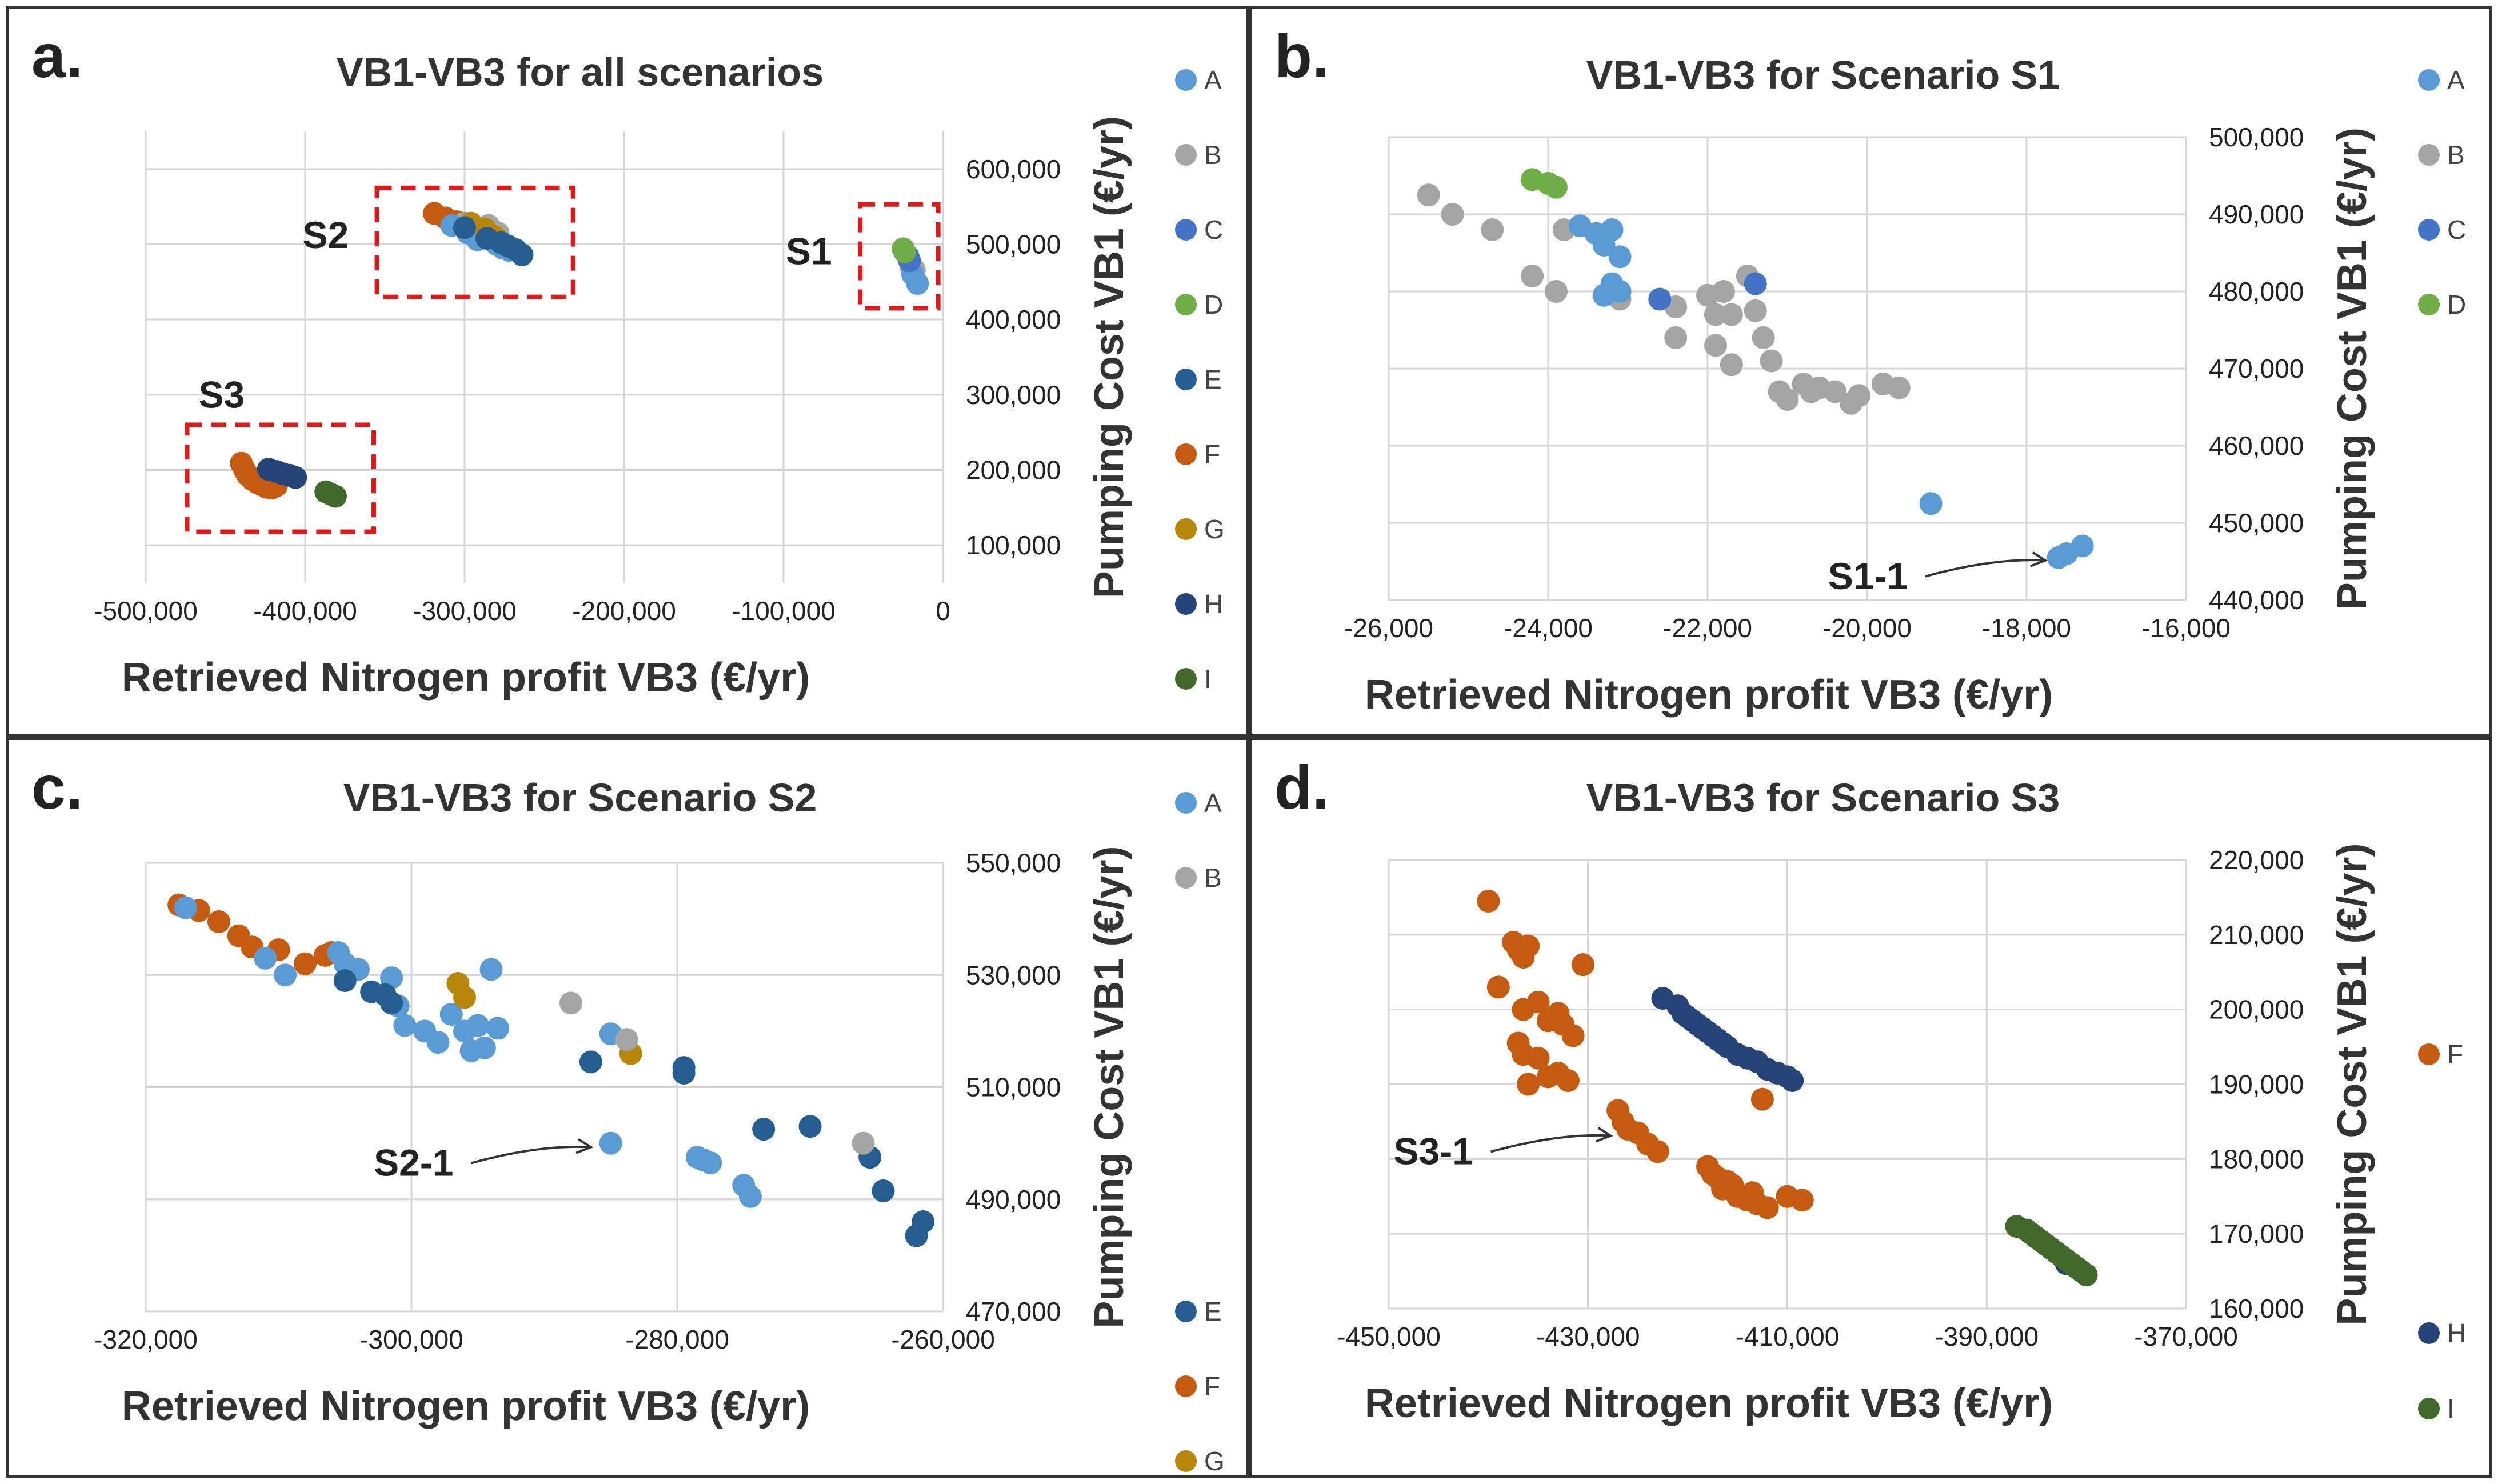 The width and height of the screenshot is (2498, 1484). Describe the element at coordinates (1588, 1336) in the screenshot. I see `x-tick-label: -430,000` at that location.